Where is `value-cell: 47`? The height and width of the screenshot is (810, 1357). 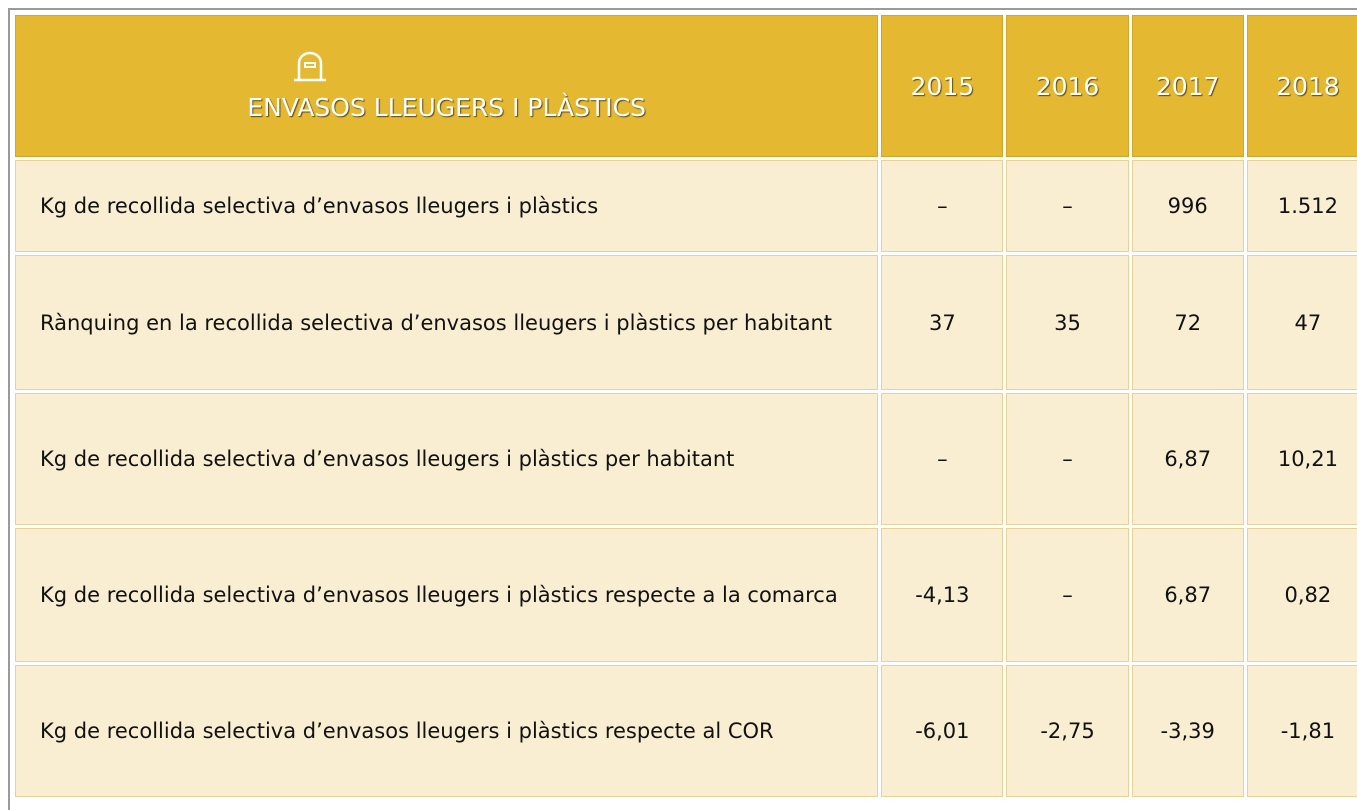
value-cell: 47 is located at coordinates (1301, 322).